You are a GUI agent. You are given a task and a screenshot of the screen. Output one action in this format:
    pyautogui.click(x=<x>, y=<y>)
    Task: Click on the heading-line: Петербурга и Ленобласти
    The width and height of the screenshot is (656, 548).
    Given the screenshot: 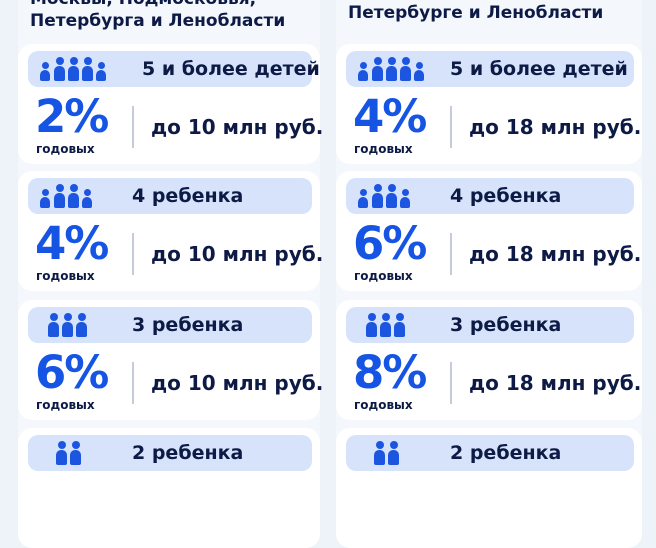 What is the action you would take?
    pyautogui.click(x=158, y=21)
    